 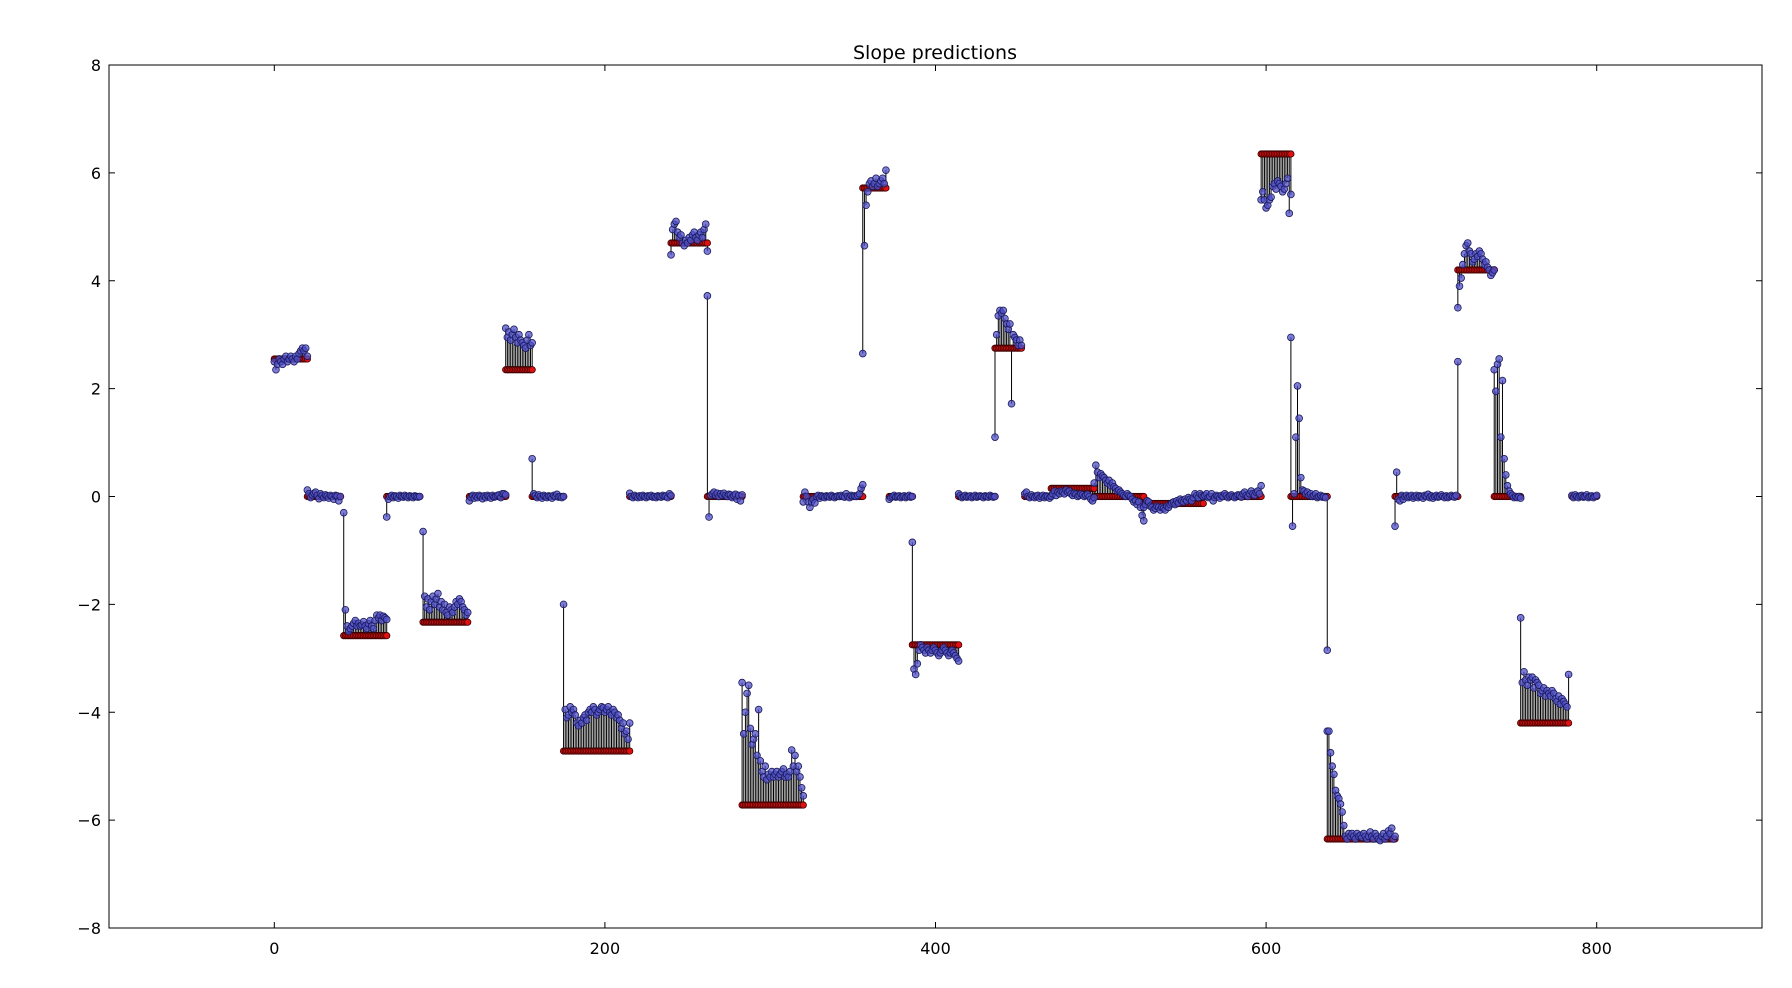 I want to click on y-tick-label: 0, so click(x=96, y=497).